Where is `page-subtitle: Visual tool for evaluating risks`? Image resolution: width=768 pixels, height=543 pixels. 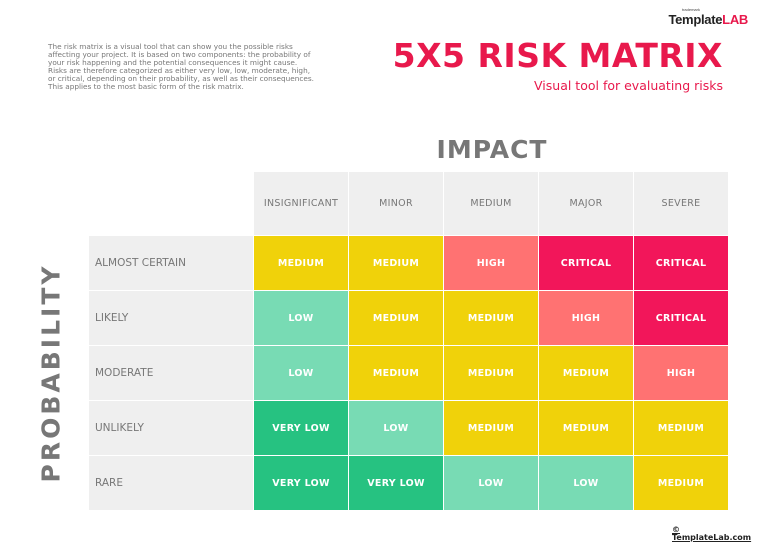 page-subtitle: Visual tool for evaluating risks is located at coordinates (628, 85).